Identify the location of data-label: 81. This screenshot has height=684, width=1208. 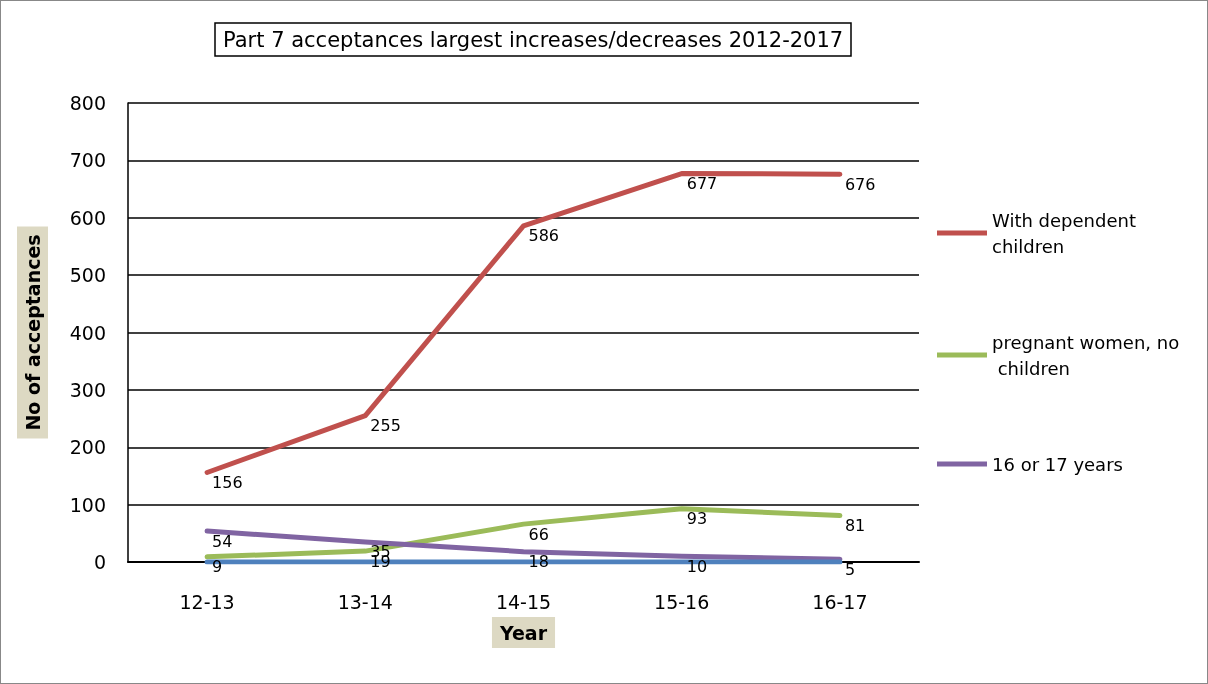
(855, 526).